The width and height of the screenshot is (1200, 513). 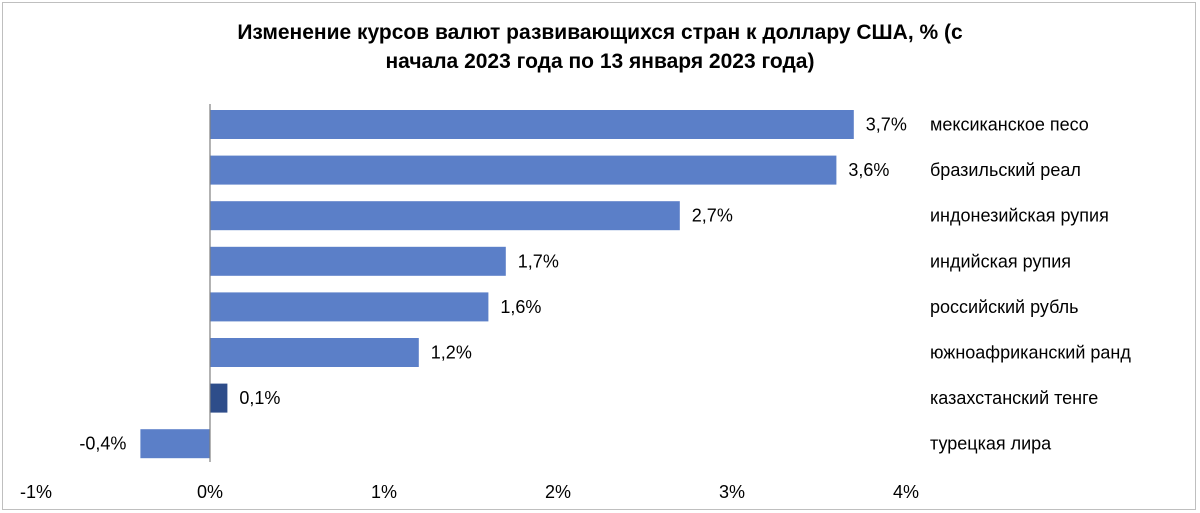 I want to click on chart-title-line-2: начала 2023 года по 13 января 2023 года), so click(x=600, y=61).